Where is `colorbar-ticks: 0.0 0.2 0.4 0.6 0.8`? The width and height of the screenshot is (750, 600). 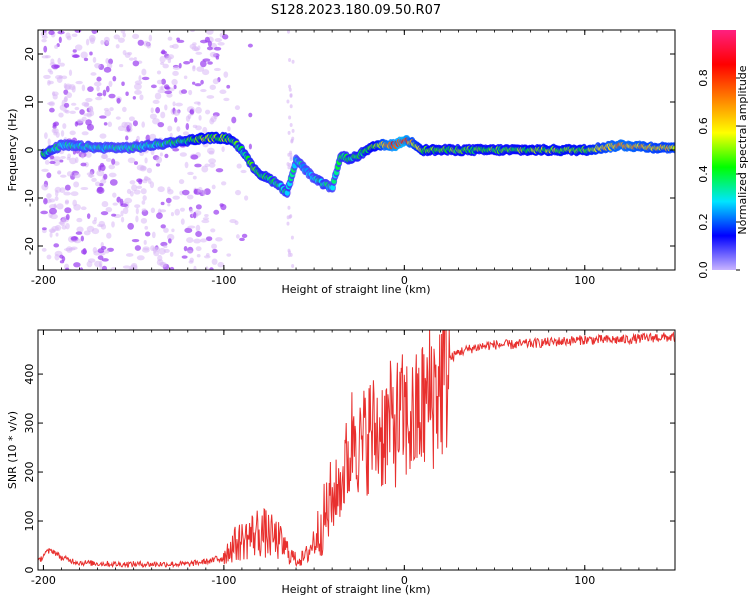 colorbar-ticks: 0.0 0.2 0.4 0.6 0.8 is located at coordinates (718, 174).